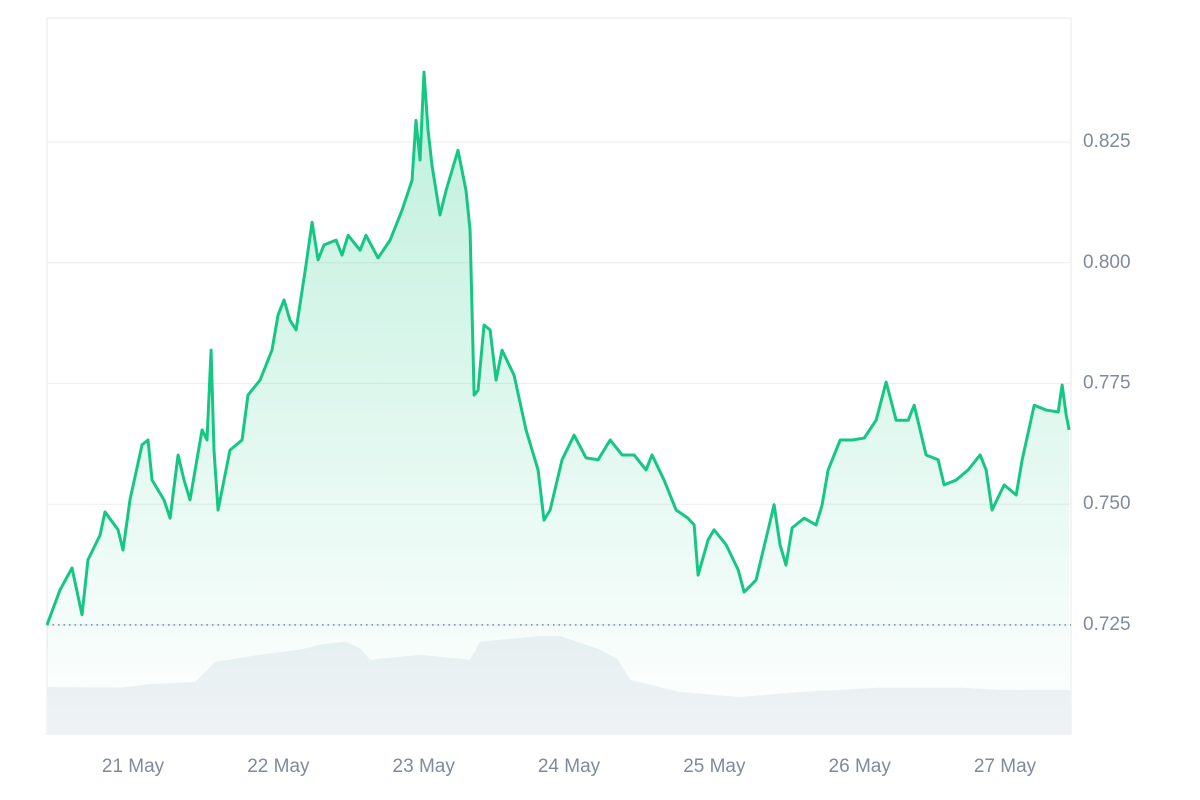 This screenshot has height=800, width=1200. What do you see at coordinates (278, 766) in the screenshot?
I see `x-tick-label: 22 May` at bounding box center [278, 766].